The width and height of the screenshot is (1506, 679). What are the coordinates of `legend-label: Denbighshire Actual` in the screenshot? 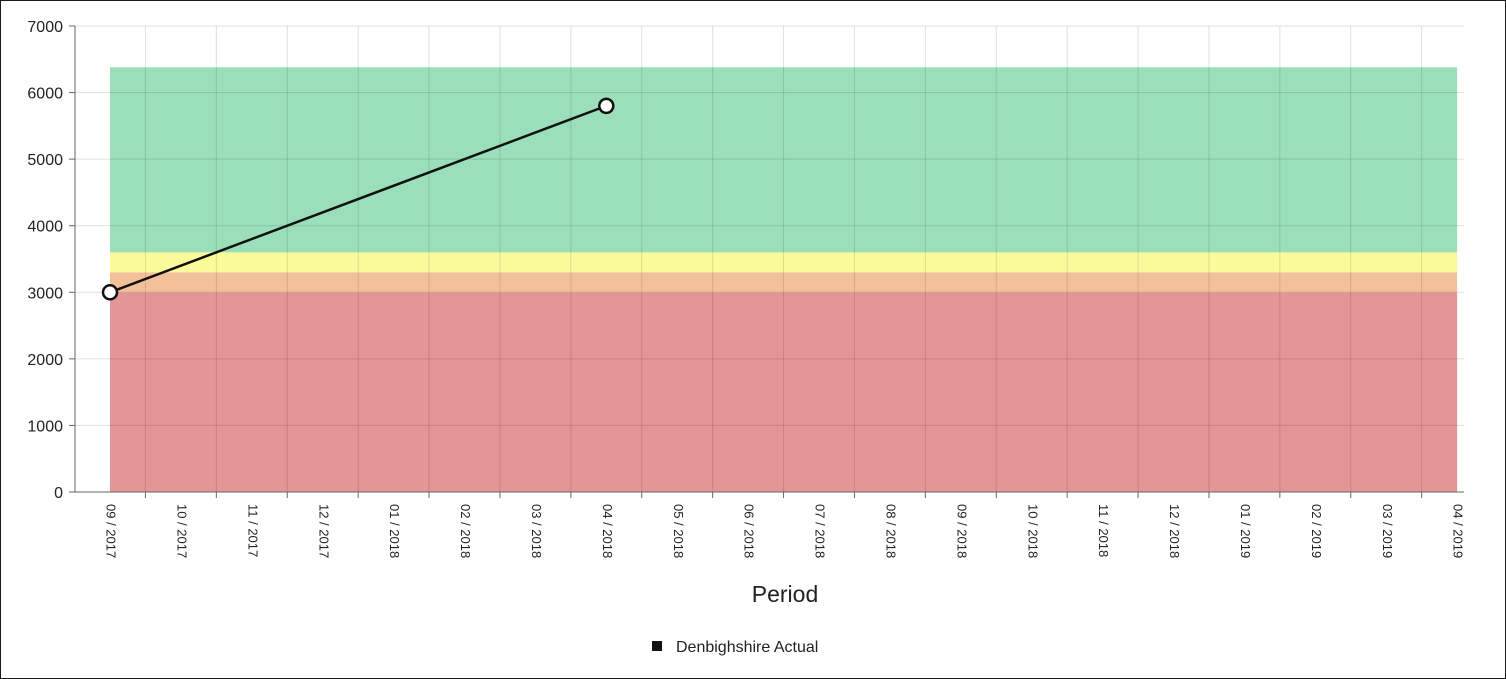 It's located at (747, 647).